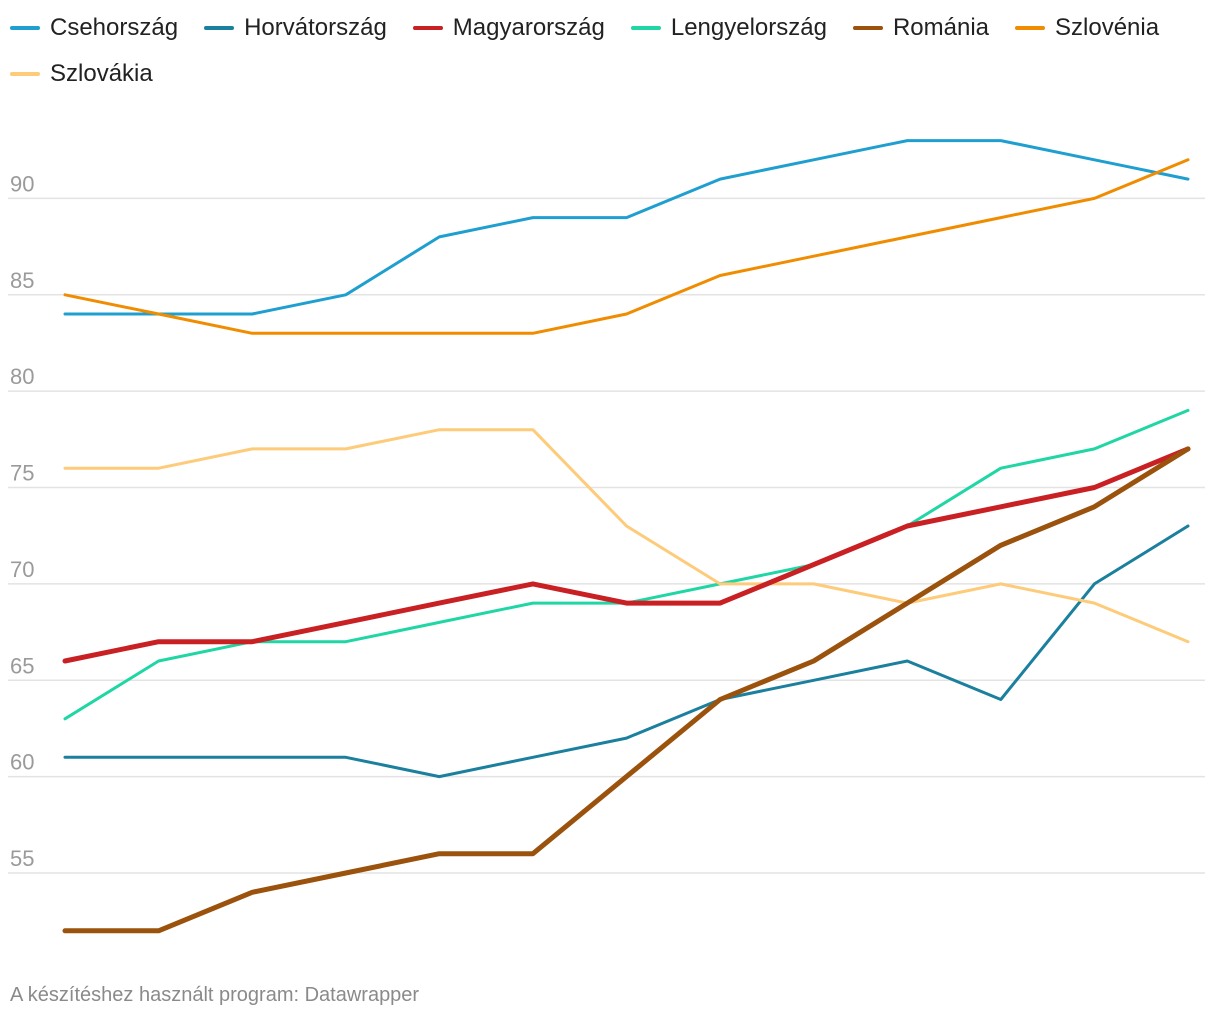 This screenshot has width=1220, height=1020. Describe the element at coordinates (22, 521) in the screenshot. I see `y-axis: 55 60 65 70 75 80 85 90` at that location.